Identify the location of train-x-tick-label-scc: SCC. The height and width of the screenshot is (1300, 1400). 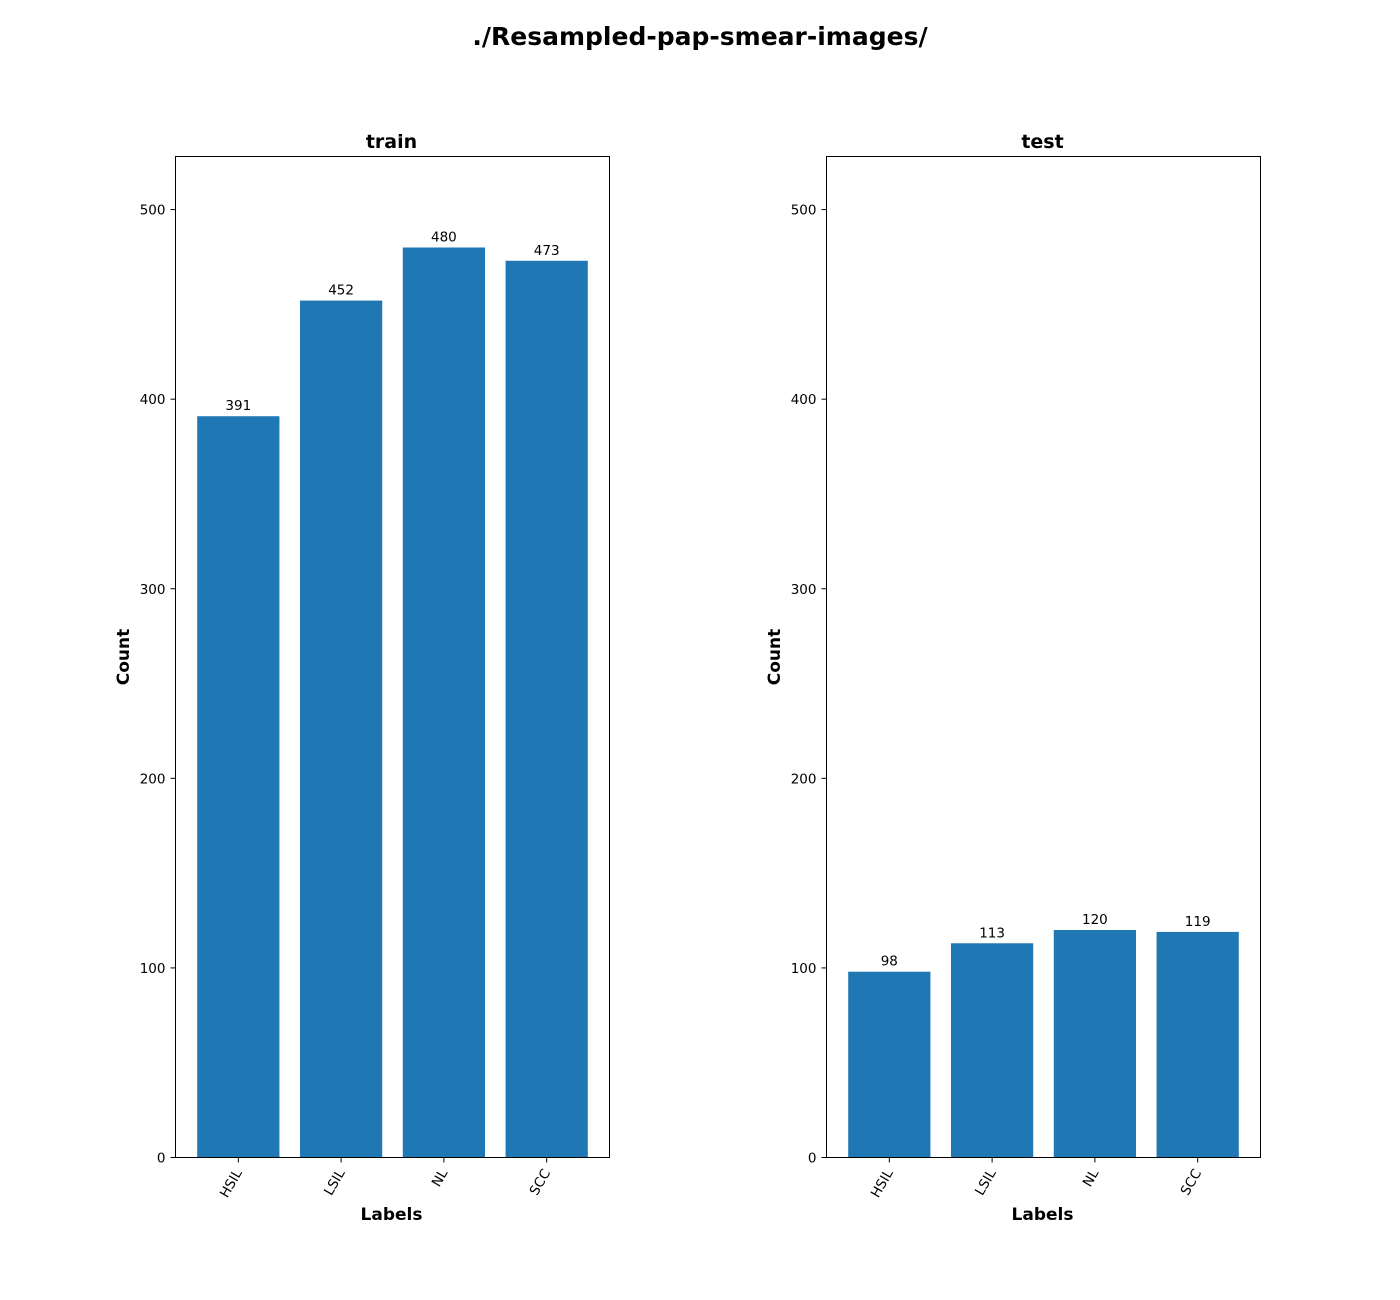
(541, 1183).